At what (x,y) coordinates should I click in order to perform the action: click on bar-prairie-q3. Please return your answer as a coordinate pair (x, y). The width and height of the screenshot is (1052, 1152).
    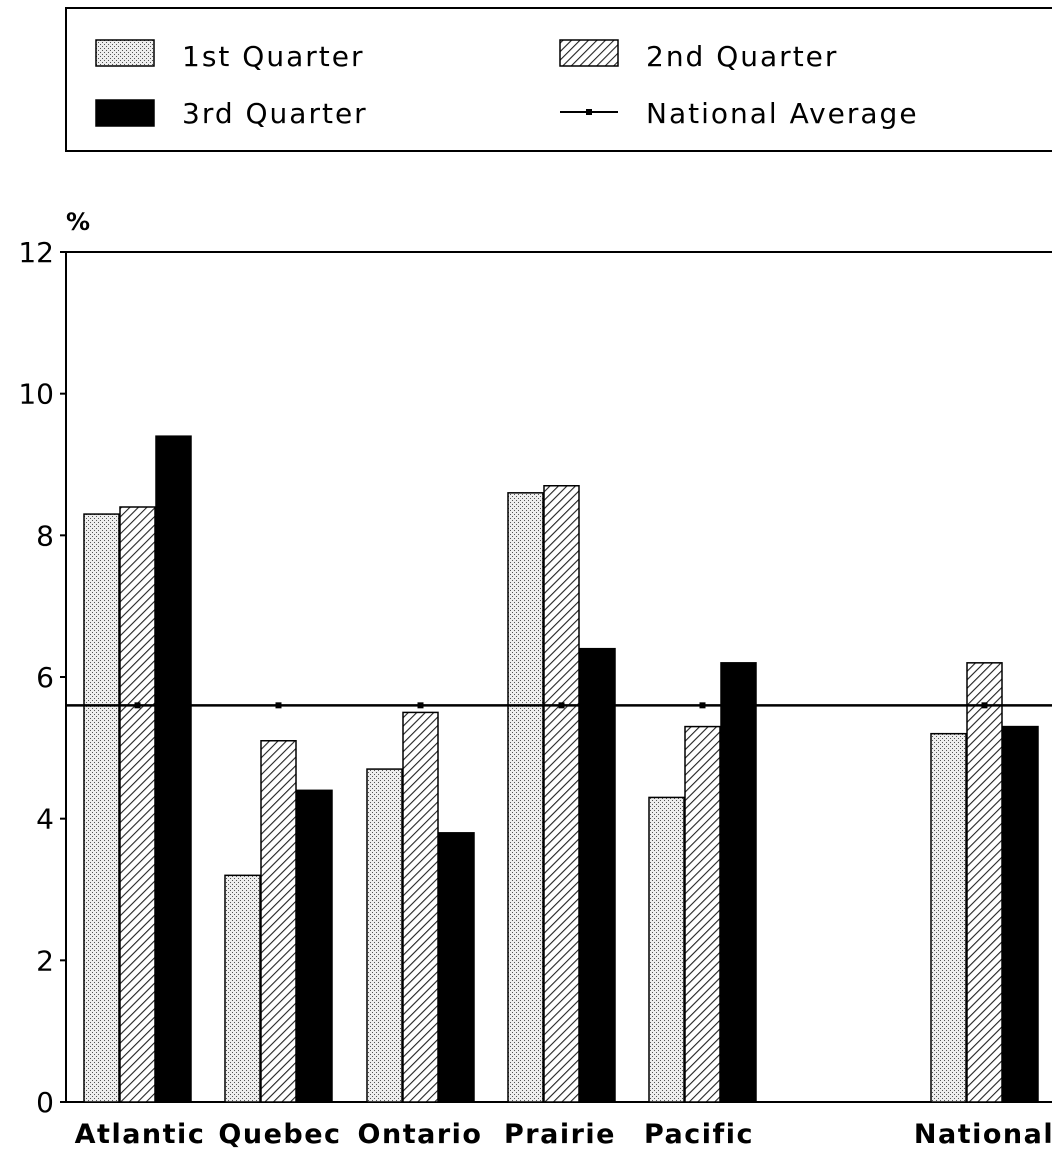
    Looking at the image, I should click on (597, 875).